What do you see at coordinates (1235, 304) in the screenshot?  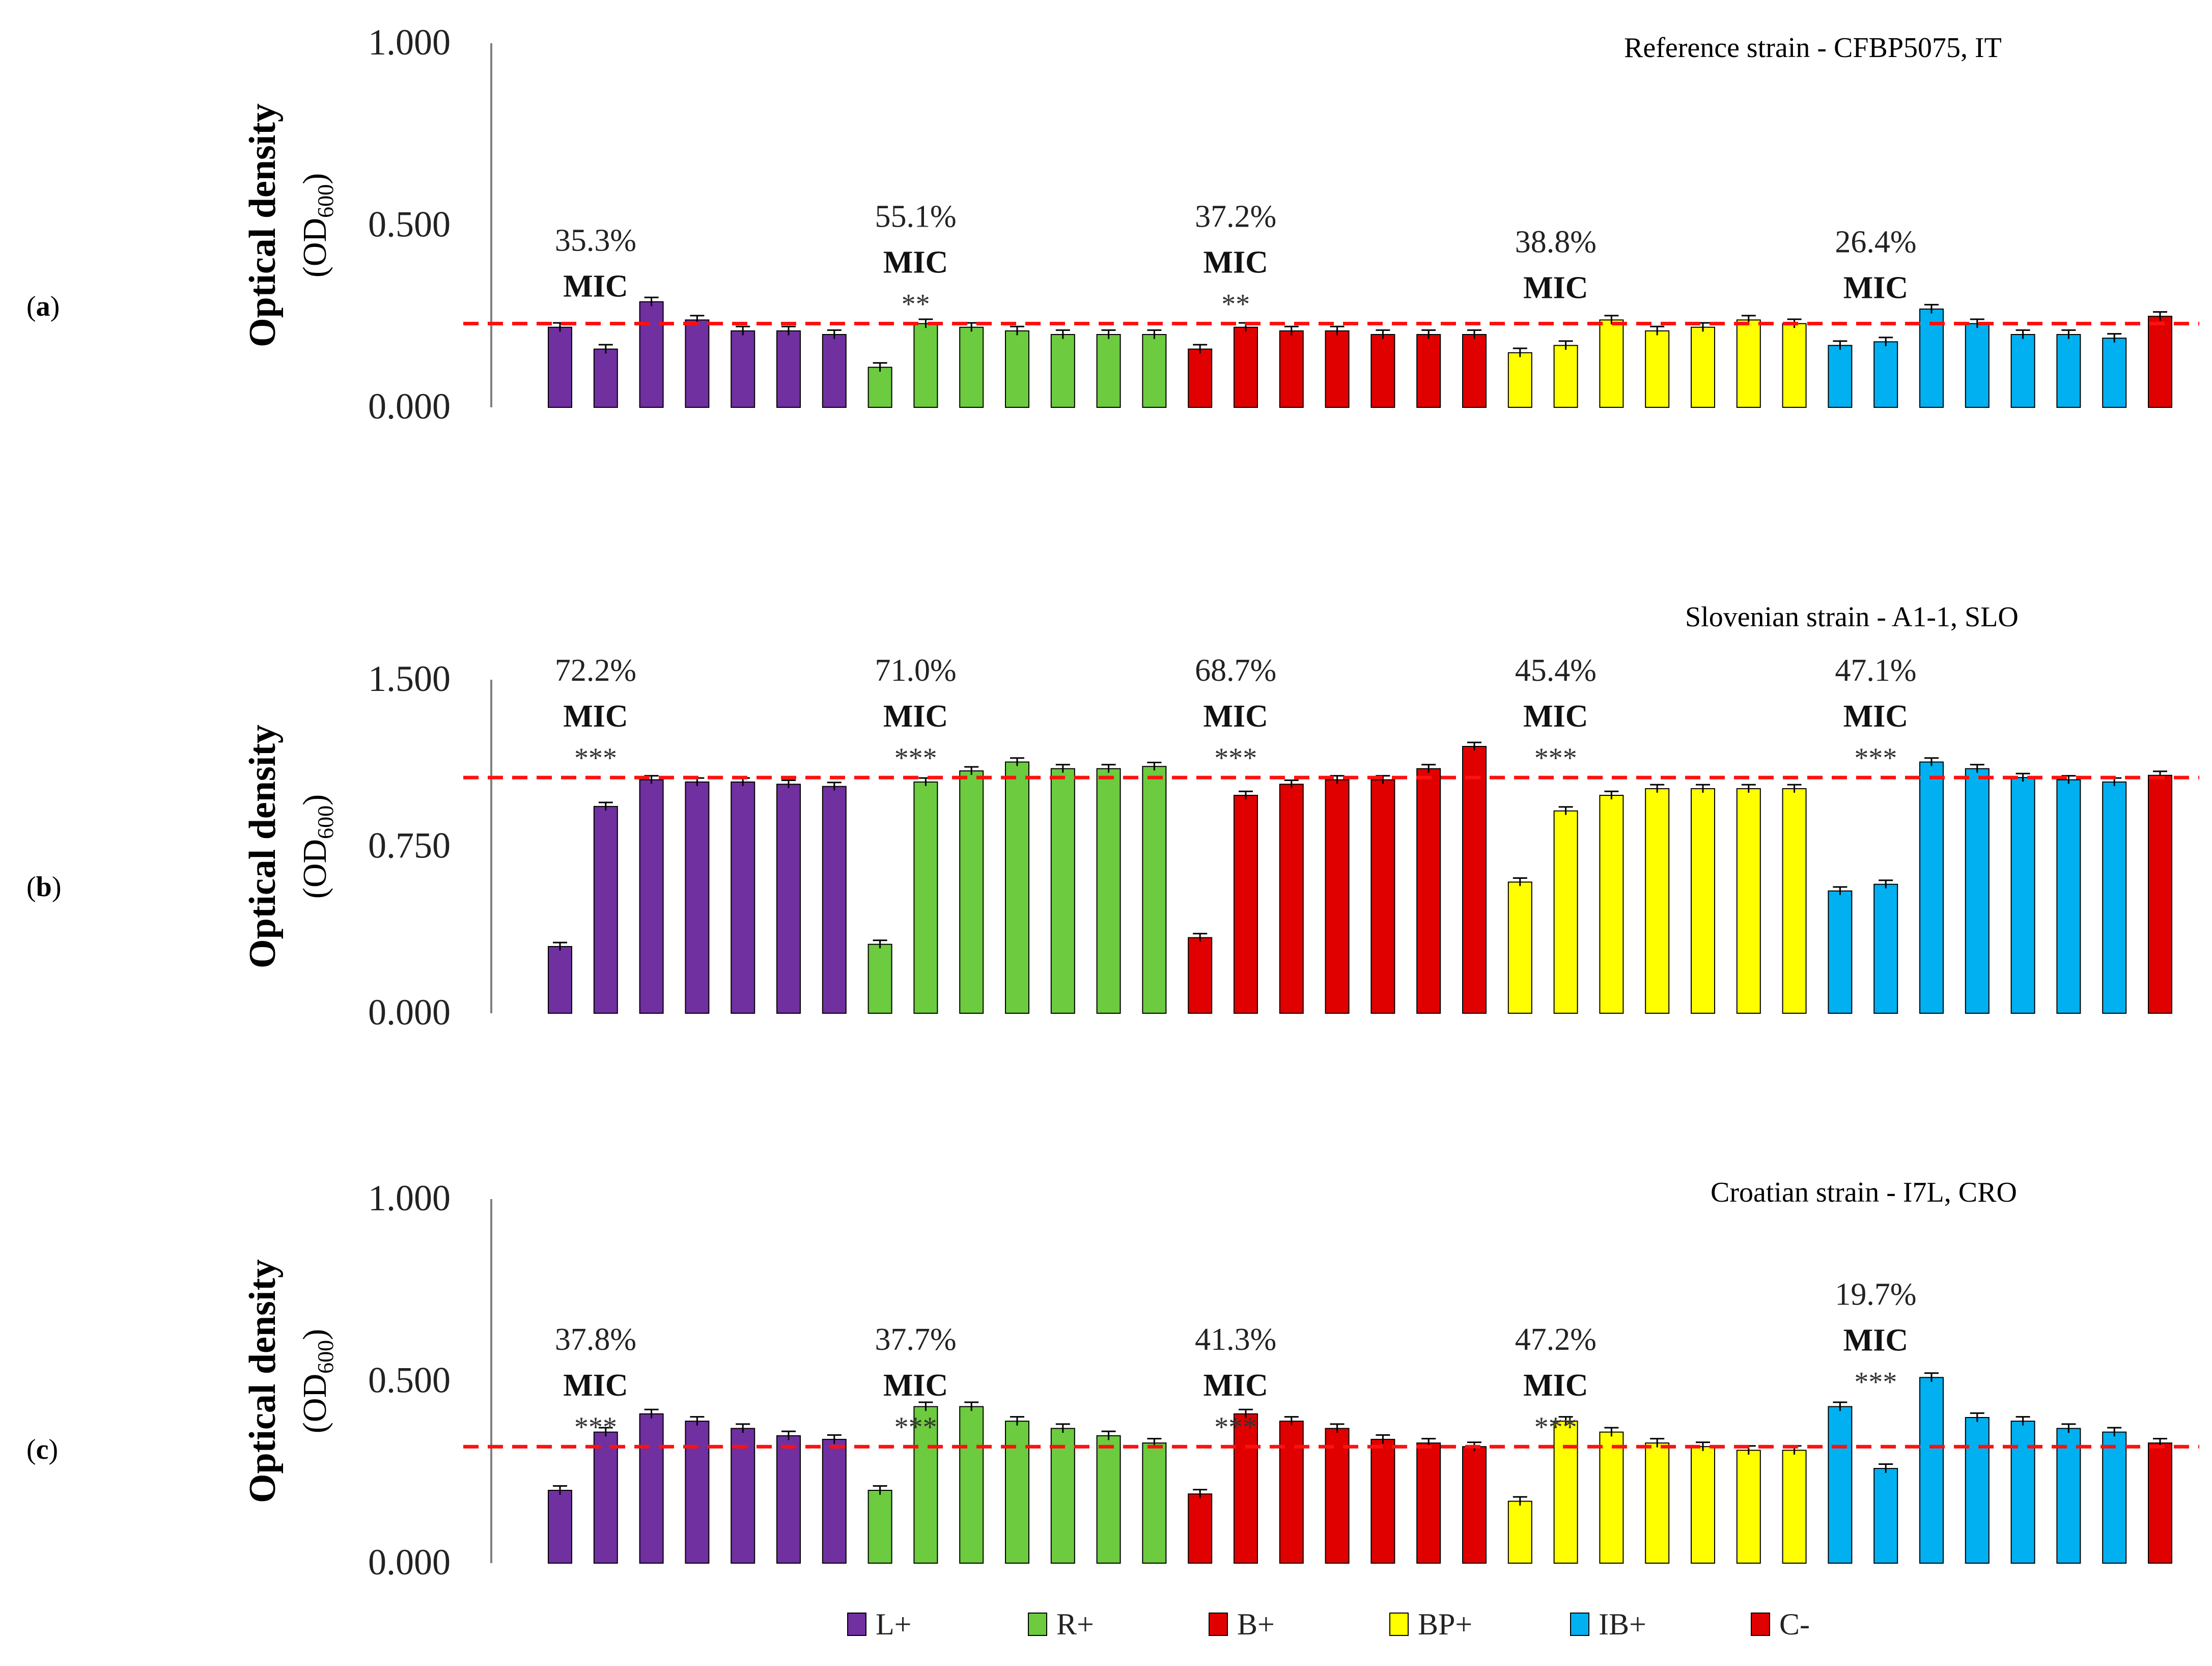 I see `annotation-significance: **` at bounding box center [1235, 304].